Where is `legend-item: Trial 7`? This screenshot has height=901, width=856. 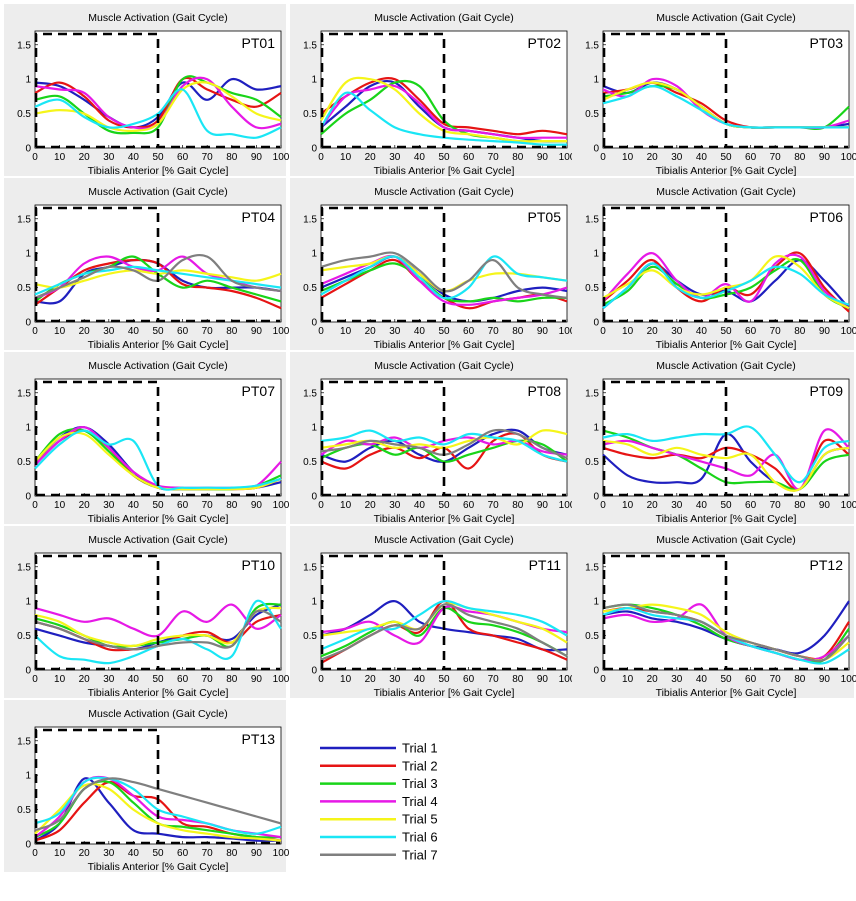 legend-item: Trial 7 is located at coordinates (379, 854).